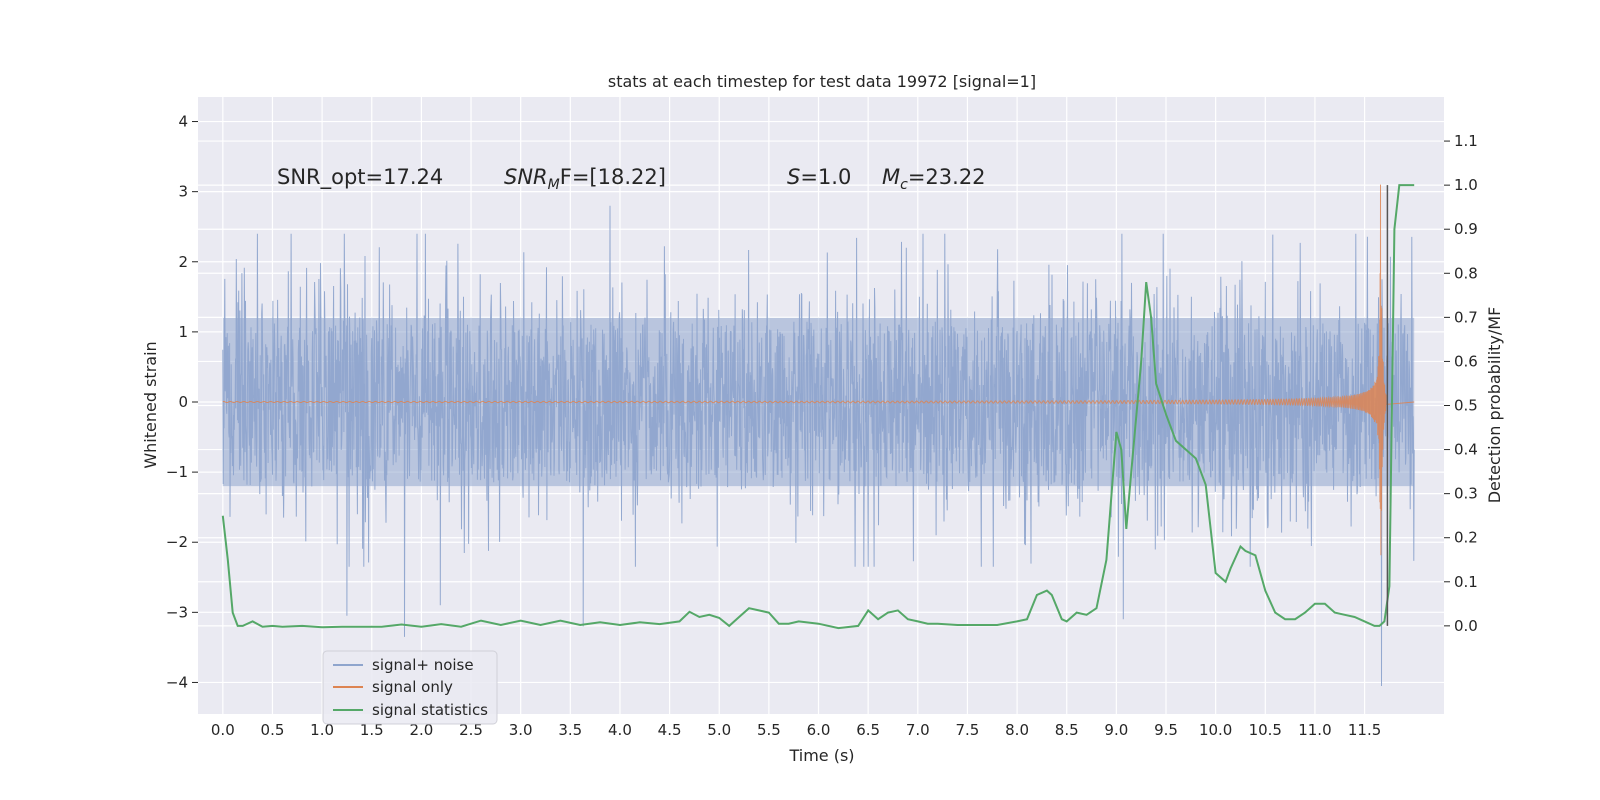  What do you see at coordinates (821, 755) in the screenshot?
I see `x-axis-label: Time (s)` at bounding box center [821, 755].